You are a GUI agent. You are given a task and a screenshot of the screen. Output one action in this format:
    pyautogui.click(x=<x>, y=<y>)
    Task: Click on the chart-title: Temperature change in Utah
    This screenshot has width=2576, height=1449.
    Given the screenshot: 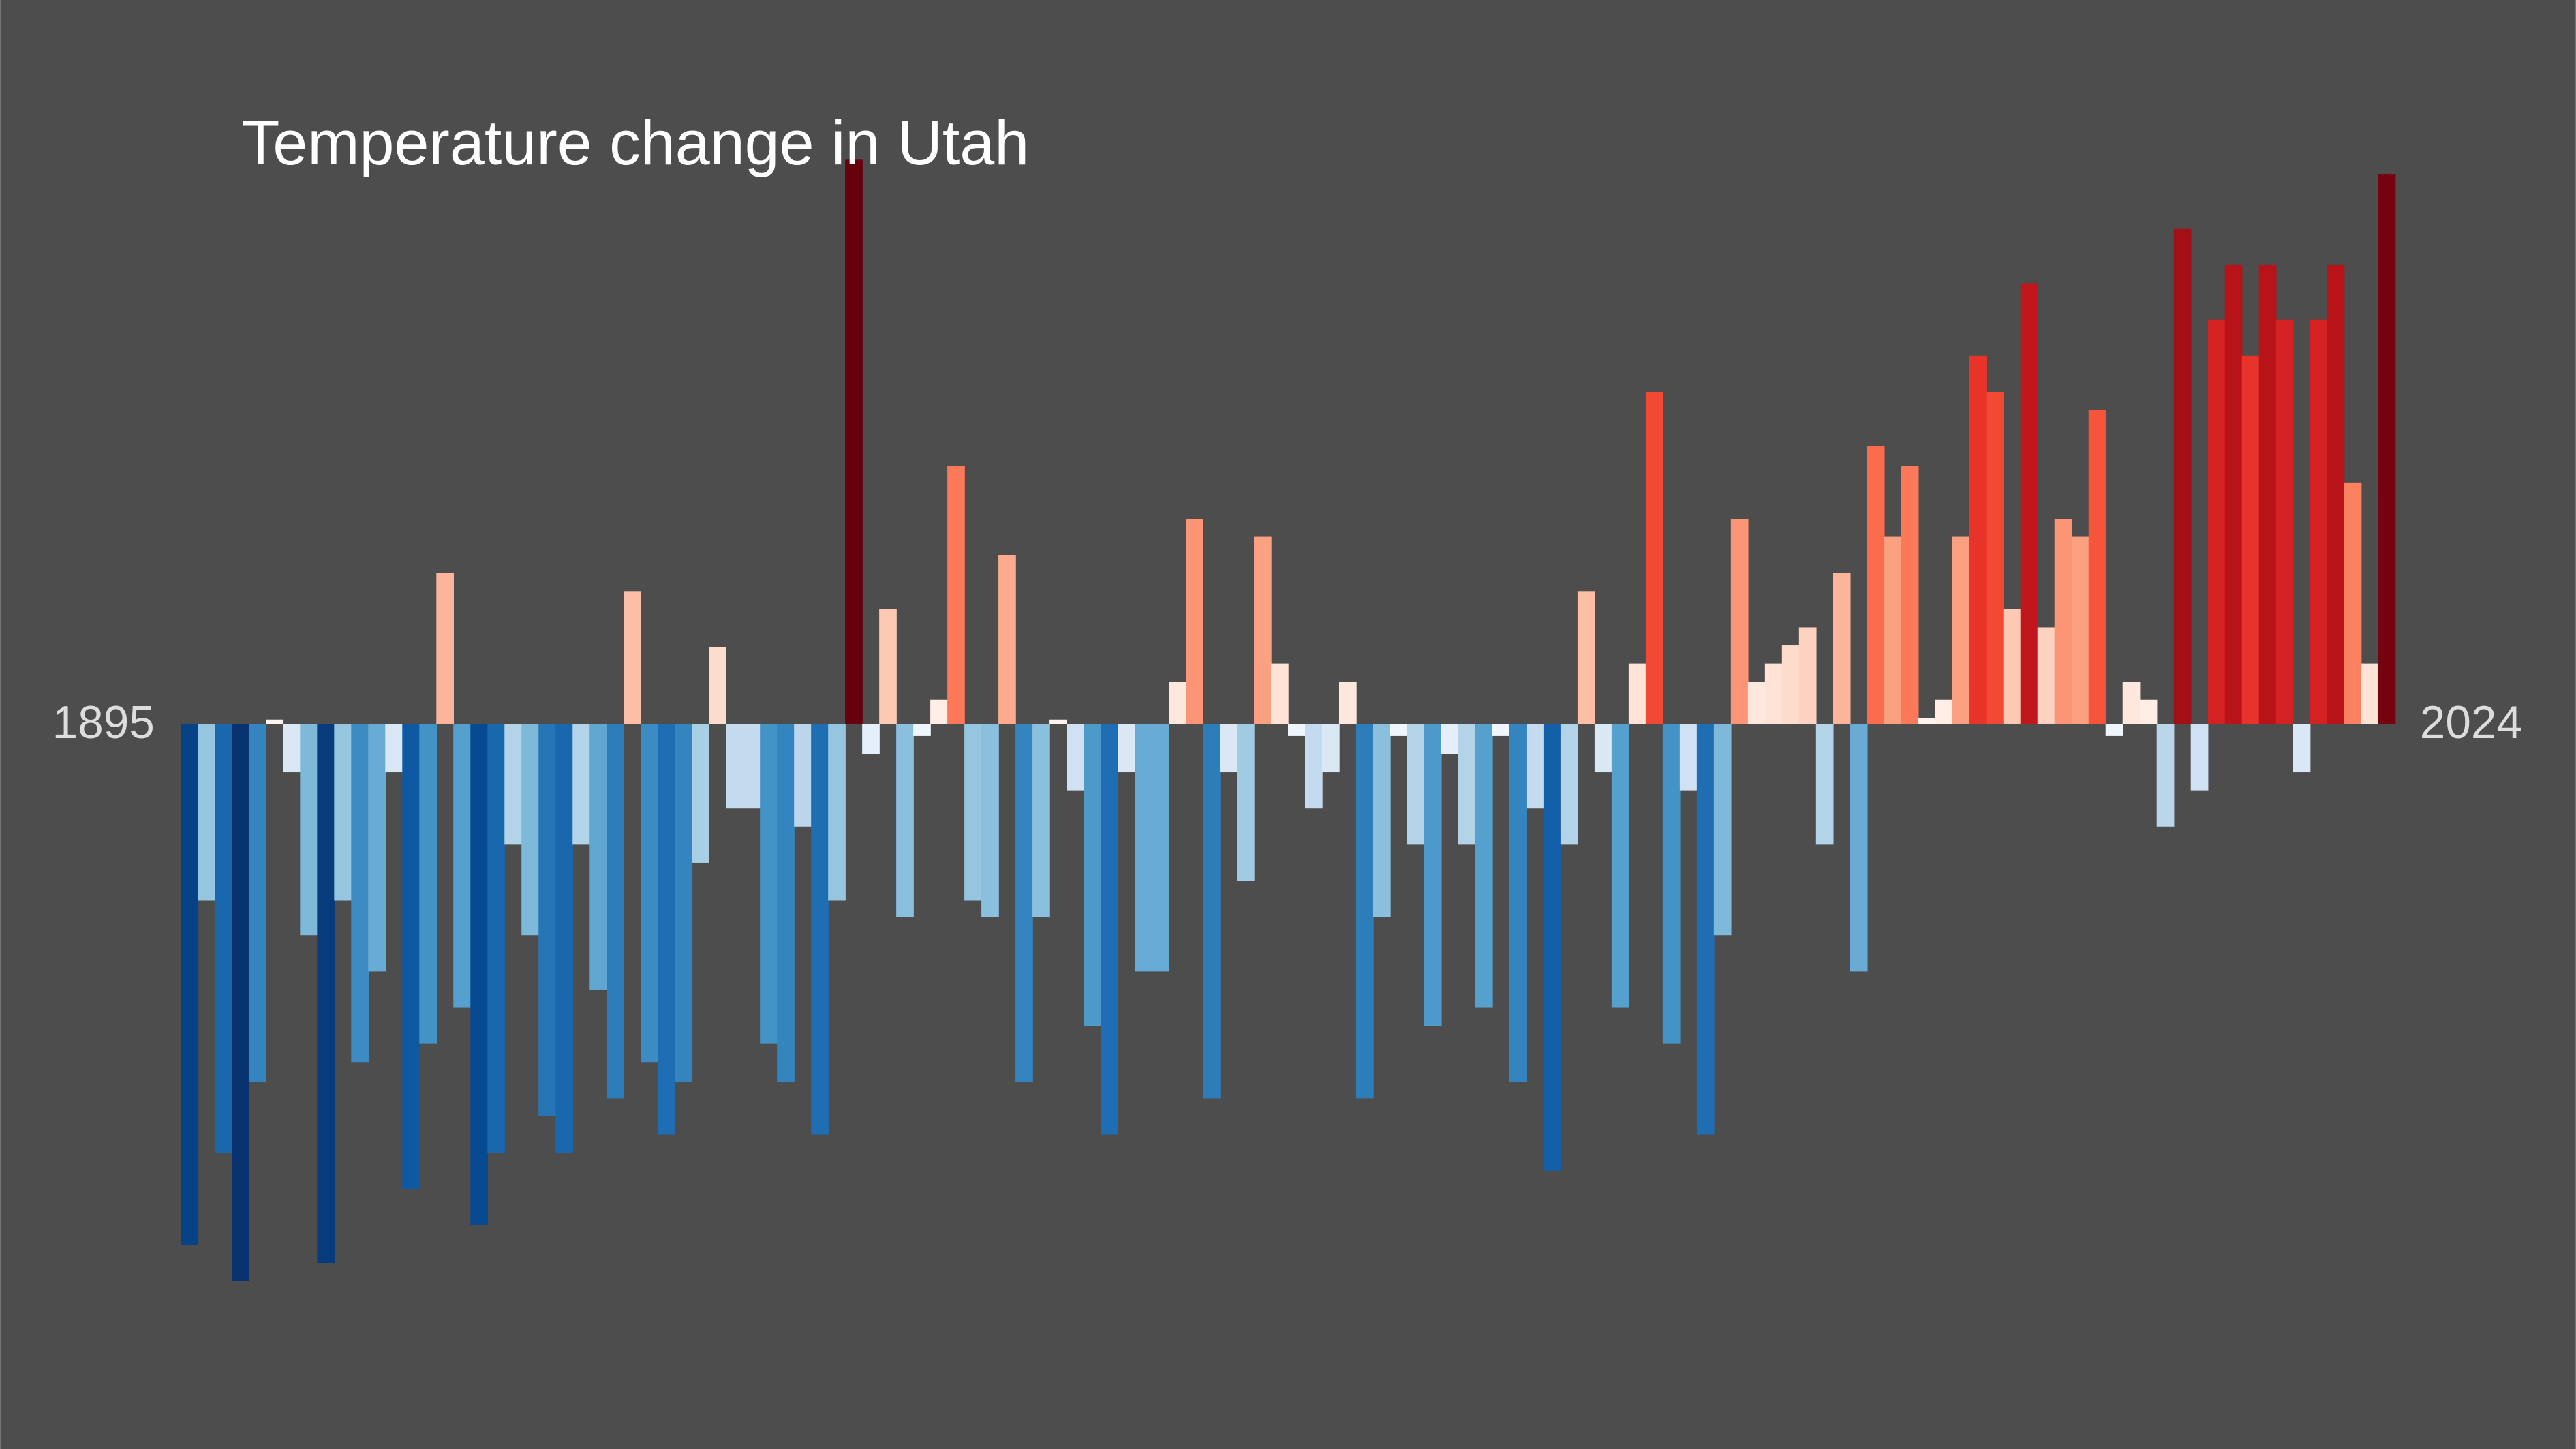 What is the action you would take?
    pyautogui.click(x=636, y=143)
    